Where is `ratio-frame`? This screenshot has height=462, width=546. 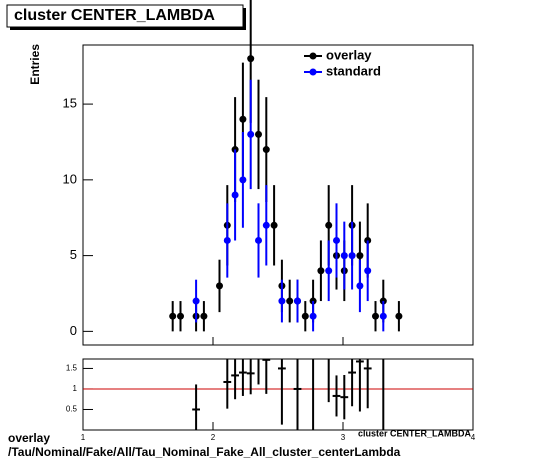 ratio-frame is located at coordinates (278, 394).